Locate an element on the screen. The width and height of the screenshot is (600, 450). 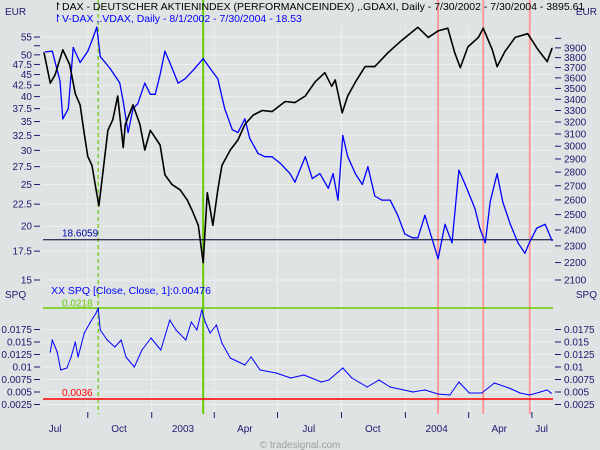
right-tick-label: 3300 is located at coordinates (575, 111).